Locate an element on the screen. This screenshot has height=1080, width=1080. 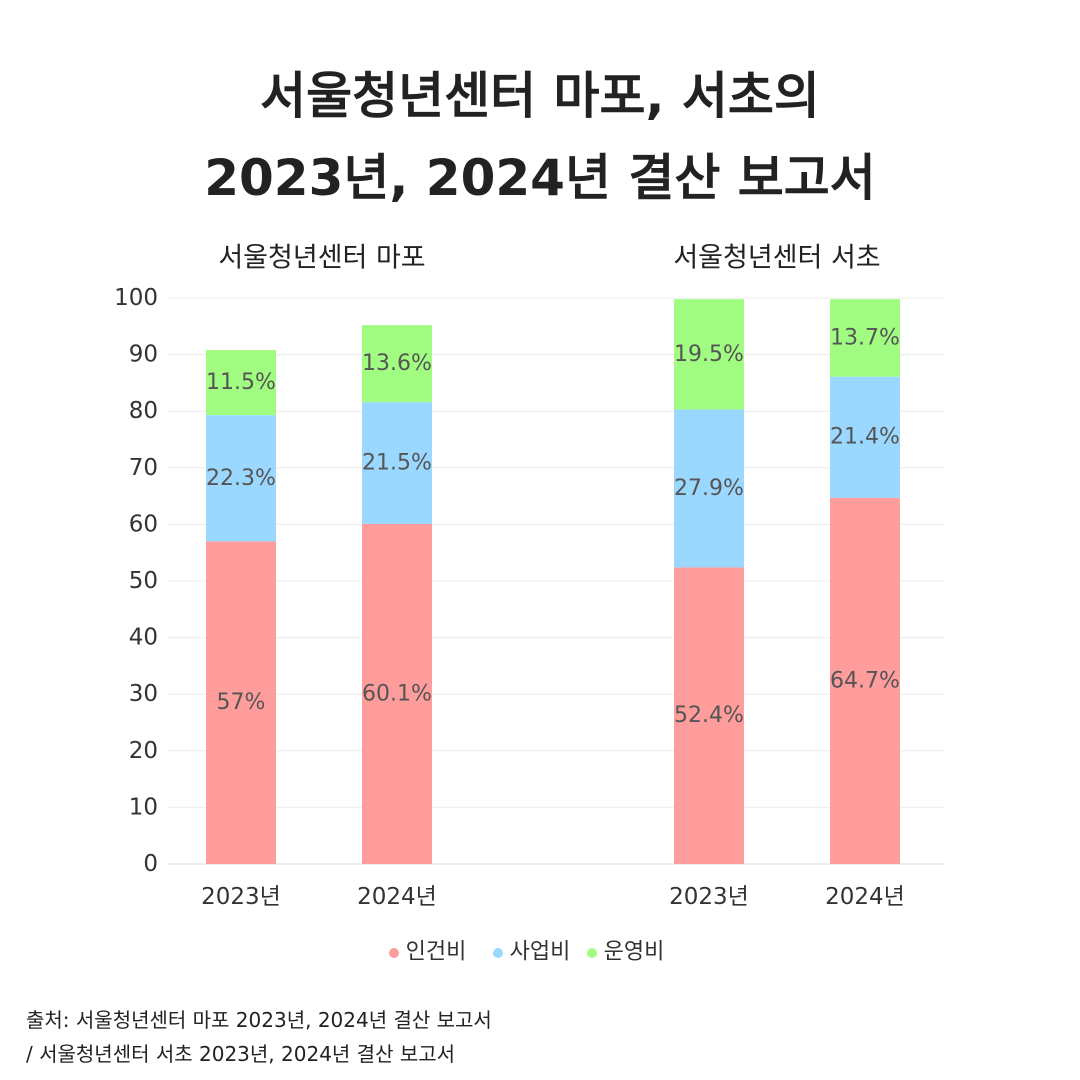
y-tick-label: 60 is located at coordinates (143, 524).